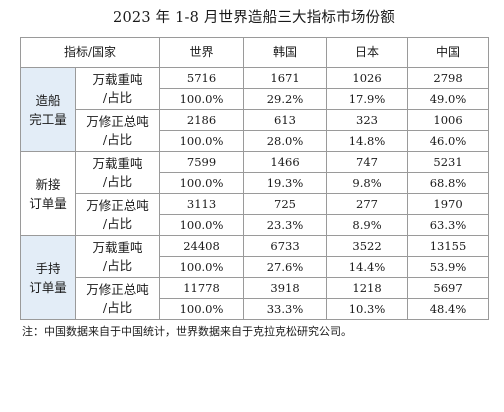 This screenshot has height=412, width=504. I want to click on value-cell: 3522, so click(367, 246).